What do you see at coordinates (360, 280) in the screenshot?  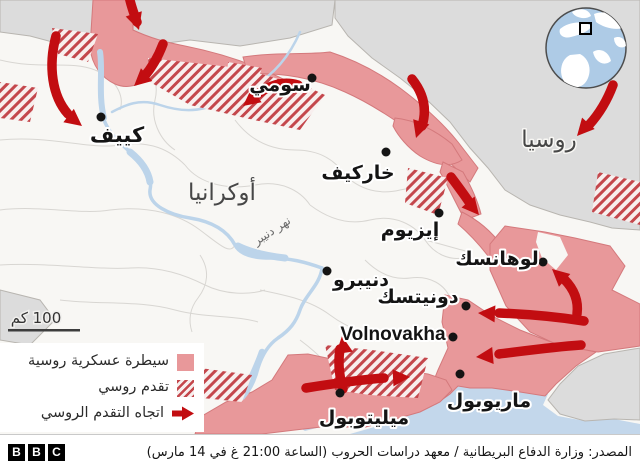 I see `dnipro-label: دنيبرو` at bounding box center [360, 280].